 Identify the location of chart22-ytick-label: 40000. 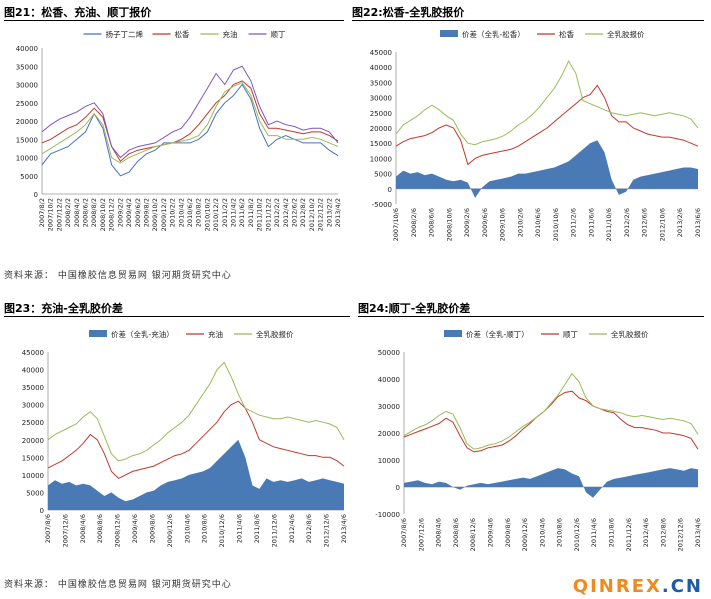
(381, 68).